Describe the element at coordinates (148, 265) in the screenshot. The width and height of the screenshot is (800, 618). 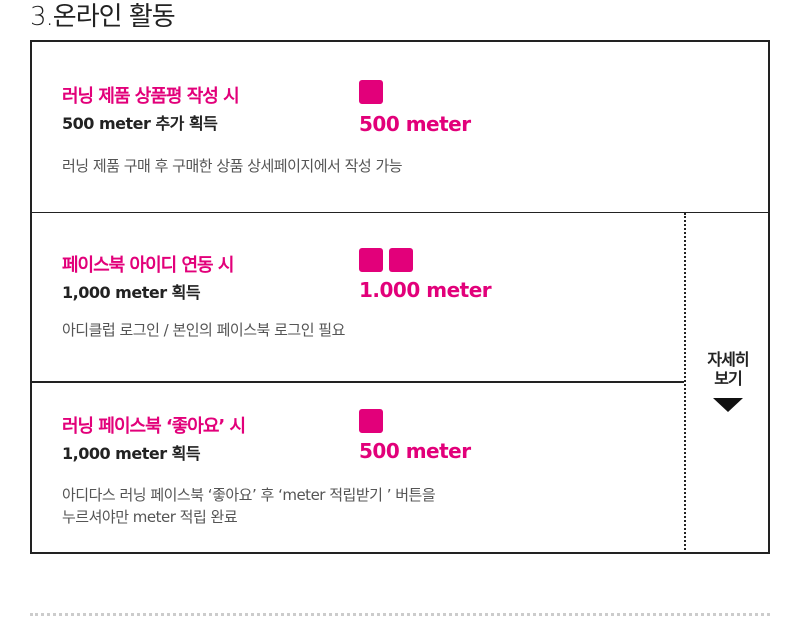
I see `activity-title: 페이스북 아이디 연동 시` at that location.